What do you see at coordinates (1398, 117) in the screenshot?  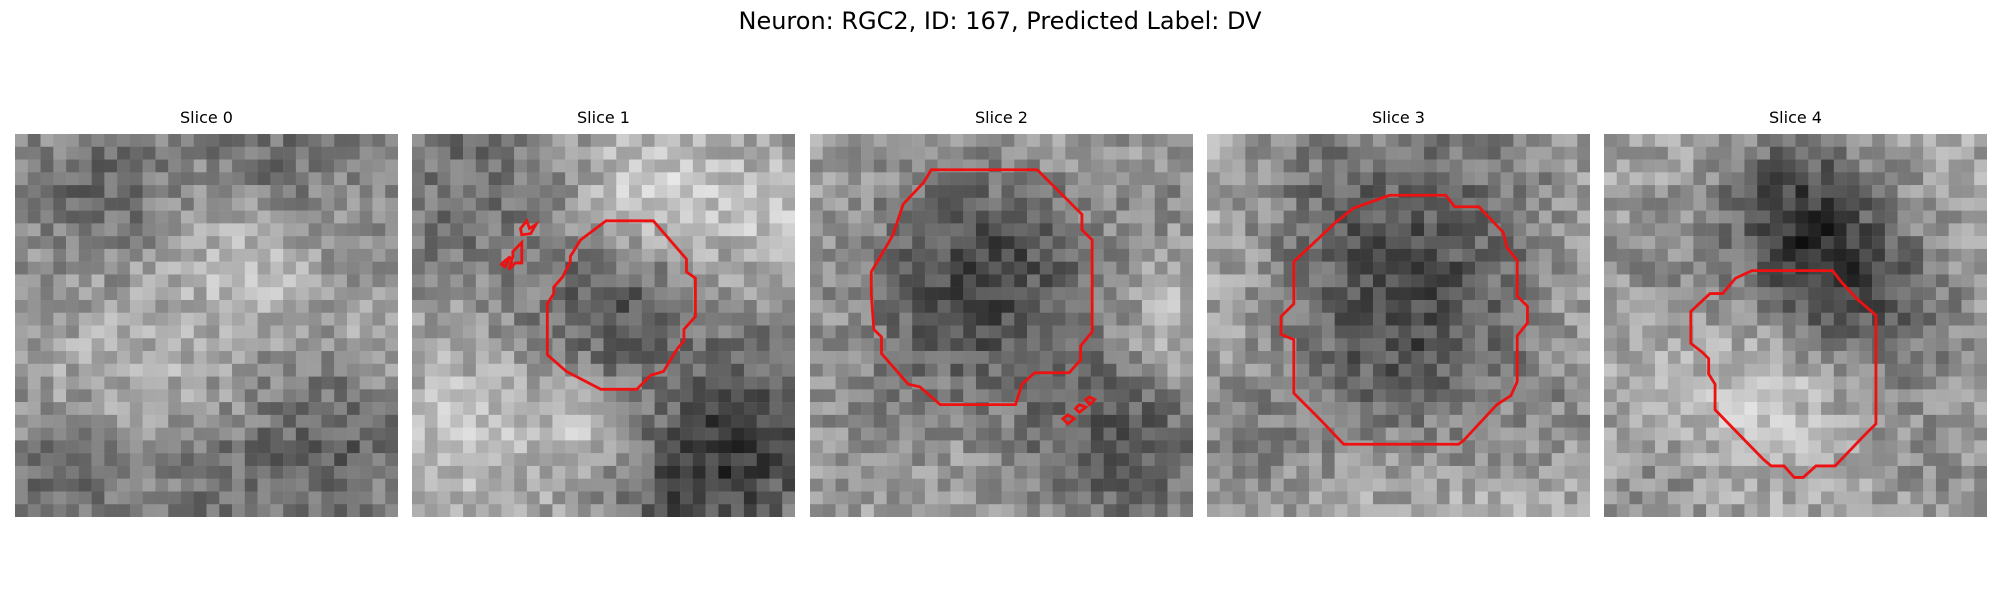 I see `slice-title: Slice 3` at bounding box center [1398, 117].